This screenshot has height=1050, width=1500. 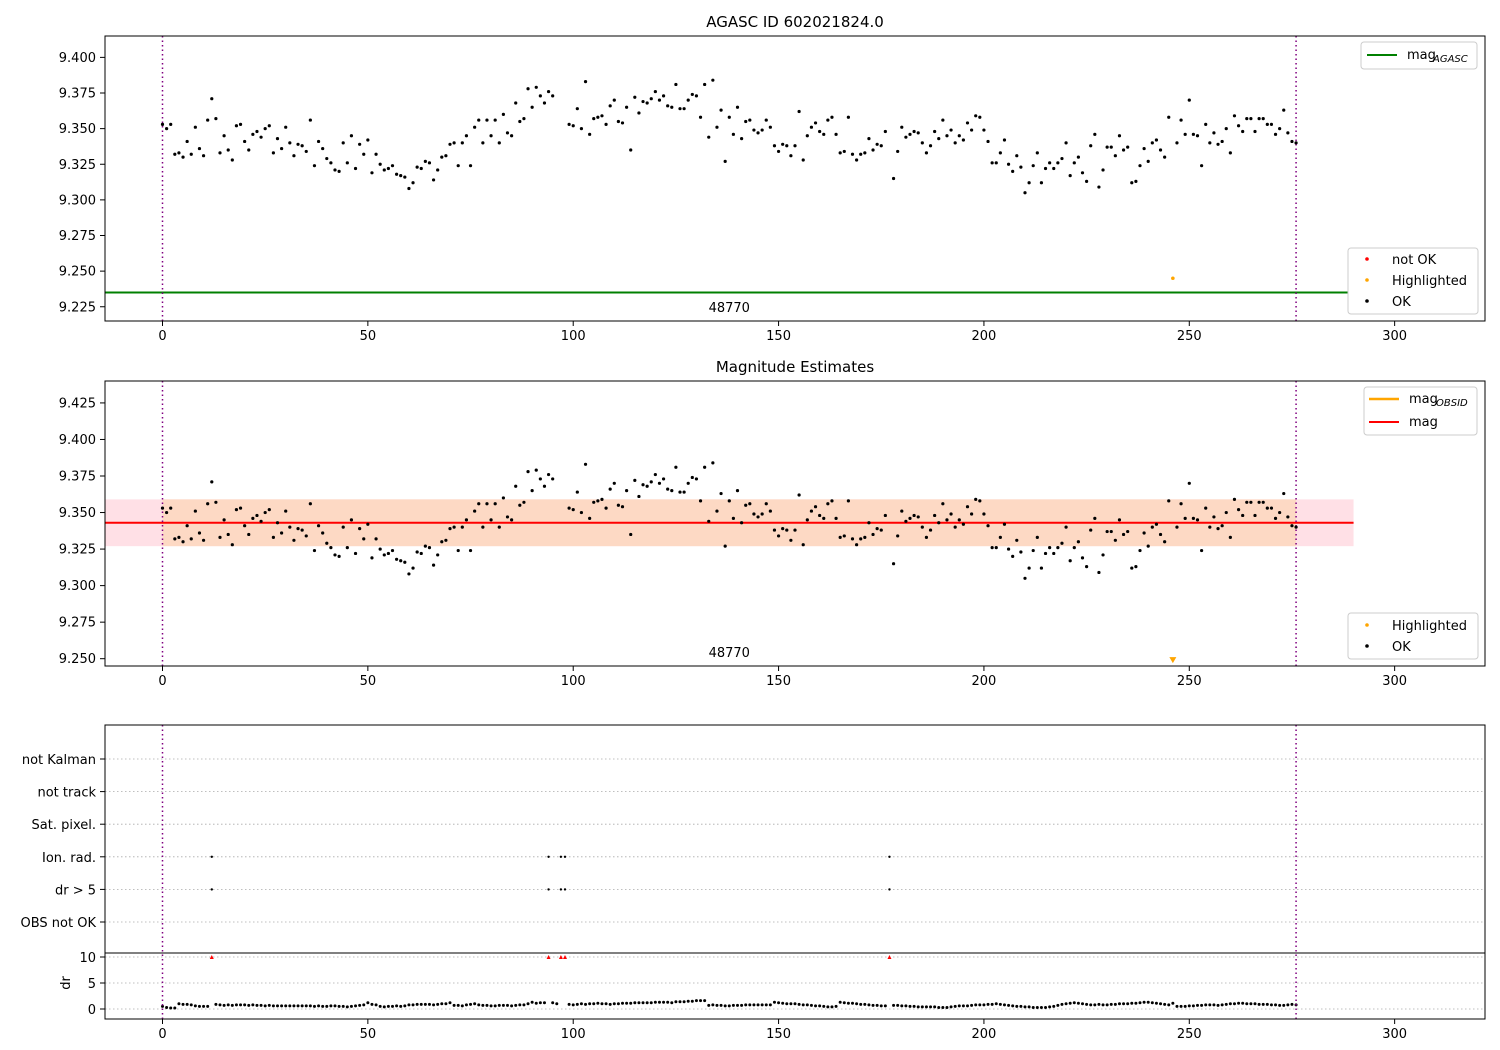 I want to click on panel3-flag-point, so click(x=565, y=856).